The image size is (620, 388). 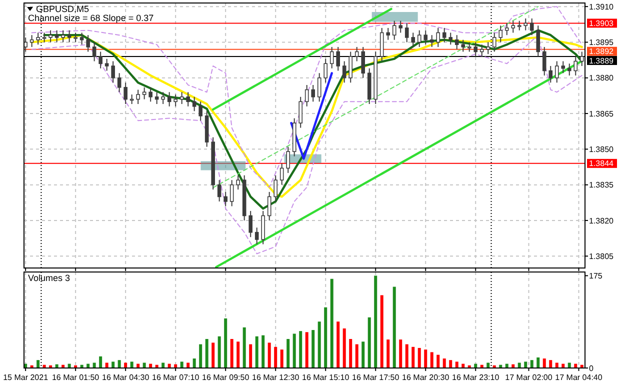 What do you see at coordinates (601, 78) in the screenshot?
I see `y-tick-label: 1.3880` at bounding box center [601, 78].